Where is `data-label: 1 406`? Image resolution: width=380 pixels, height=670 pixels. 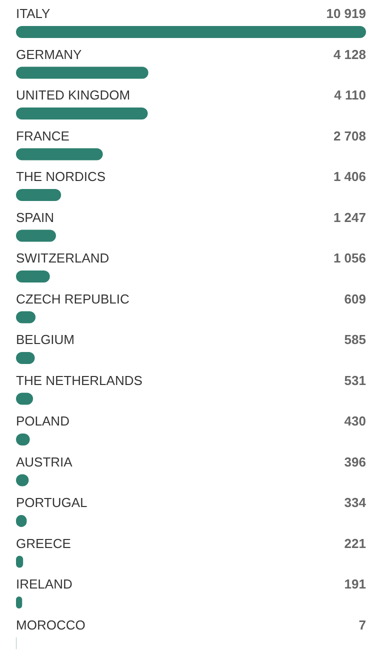
data-label: 1 406 is located at coordinates (349, 176).